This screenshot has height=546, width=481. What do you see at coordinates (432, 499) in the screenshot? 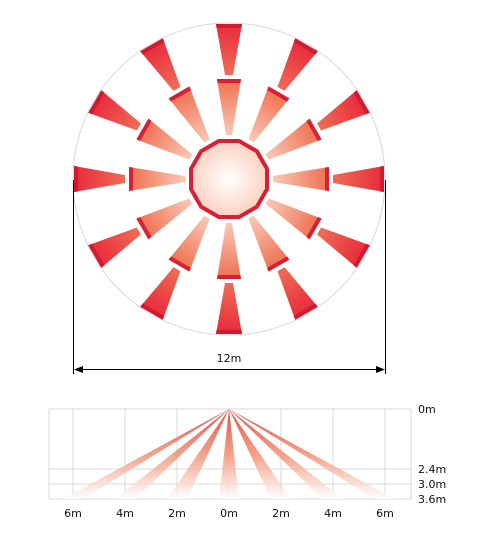
I see `height-label: 3.6m` at bounding box center [432, 499].